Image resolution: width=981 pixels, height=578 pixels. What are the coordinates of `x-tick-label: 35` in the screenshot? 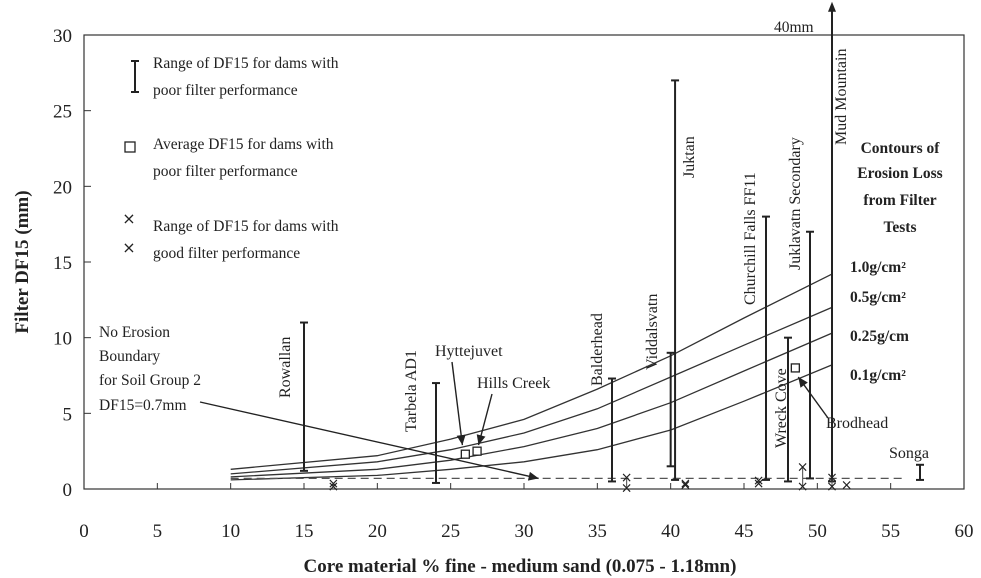 It's located at (597, 531).